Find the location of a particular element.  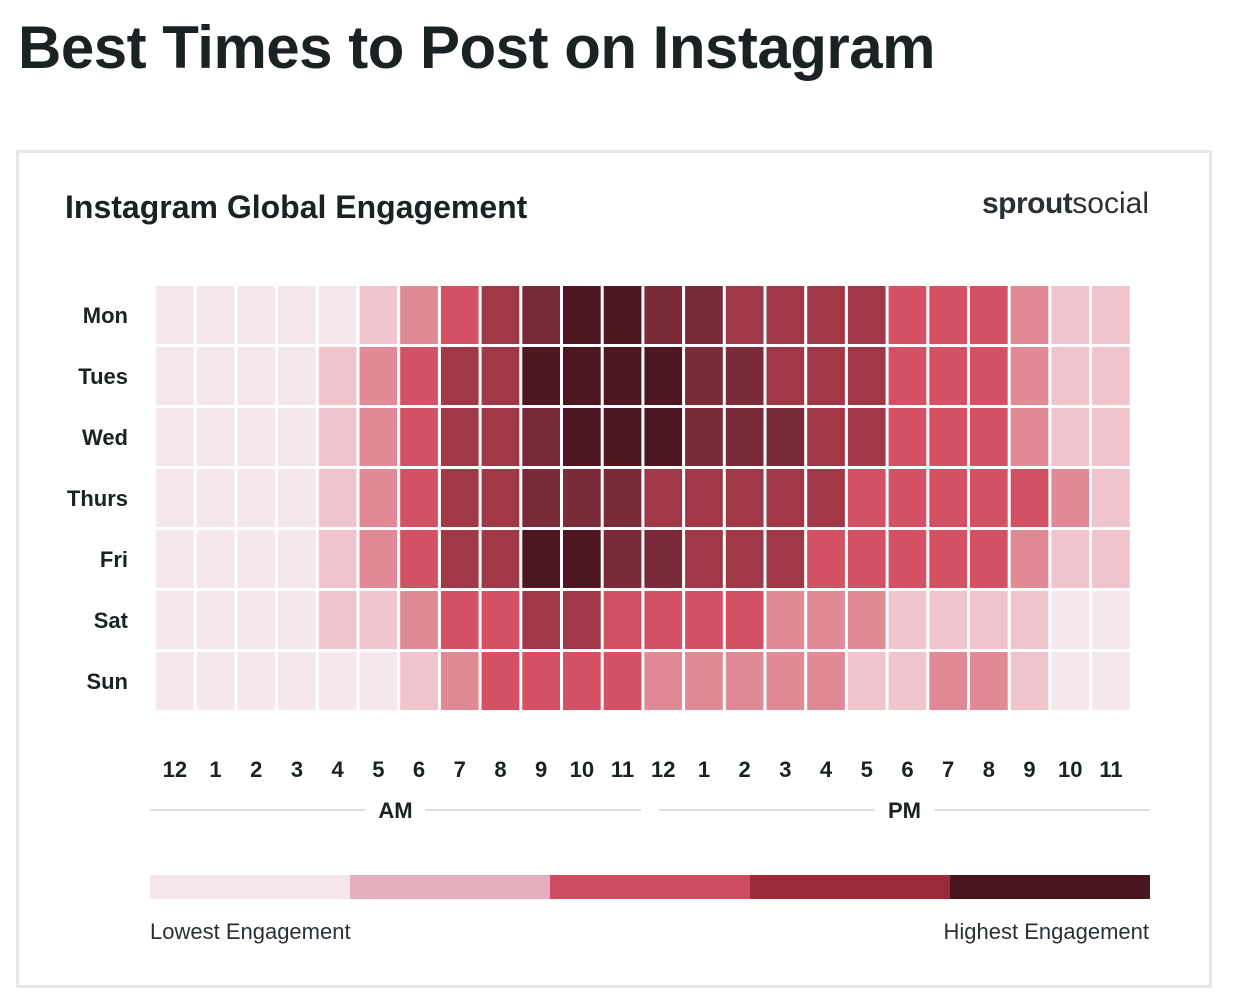

column-label-17: 5 is located at coordinates (867, 769).